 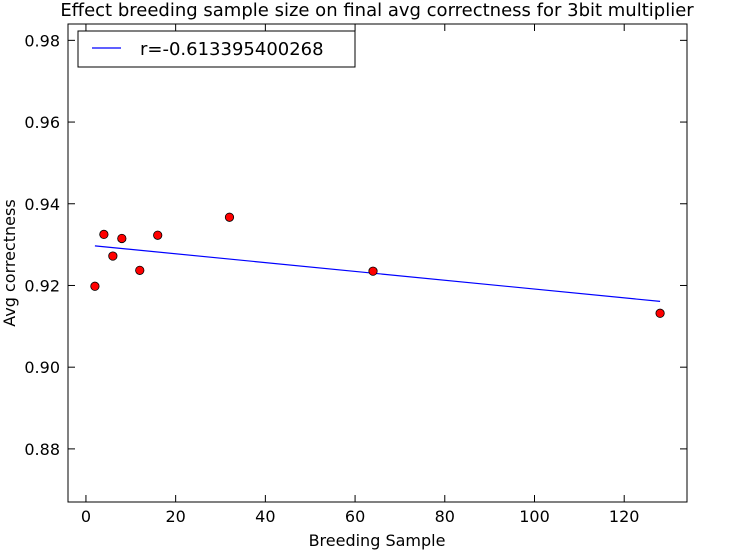 I want to click on legend: r=-0.613395400268, so click(x=216, y=49).